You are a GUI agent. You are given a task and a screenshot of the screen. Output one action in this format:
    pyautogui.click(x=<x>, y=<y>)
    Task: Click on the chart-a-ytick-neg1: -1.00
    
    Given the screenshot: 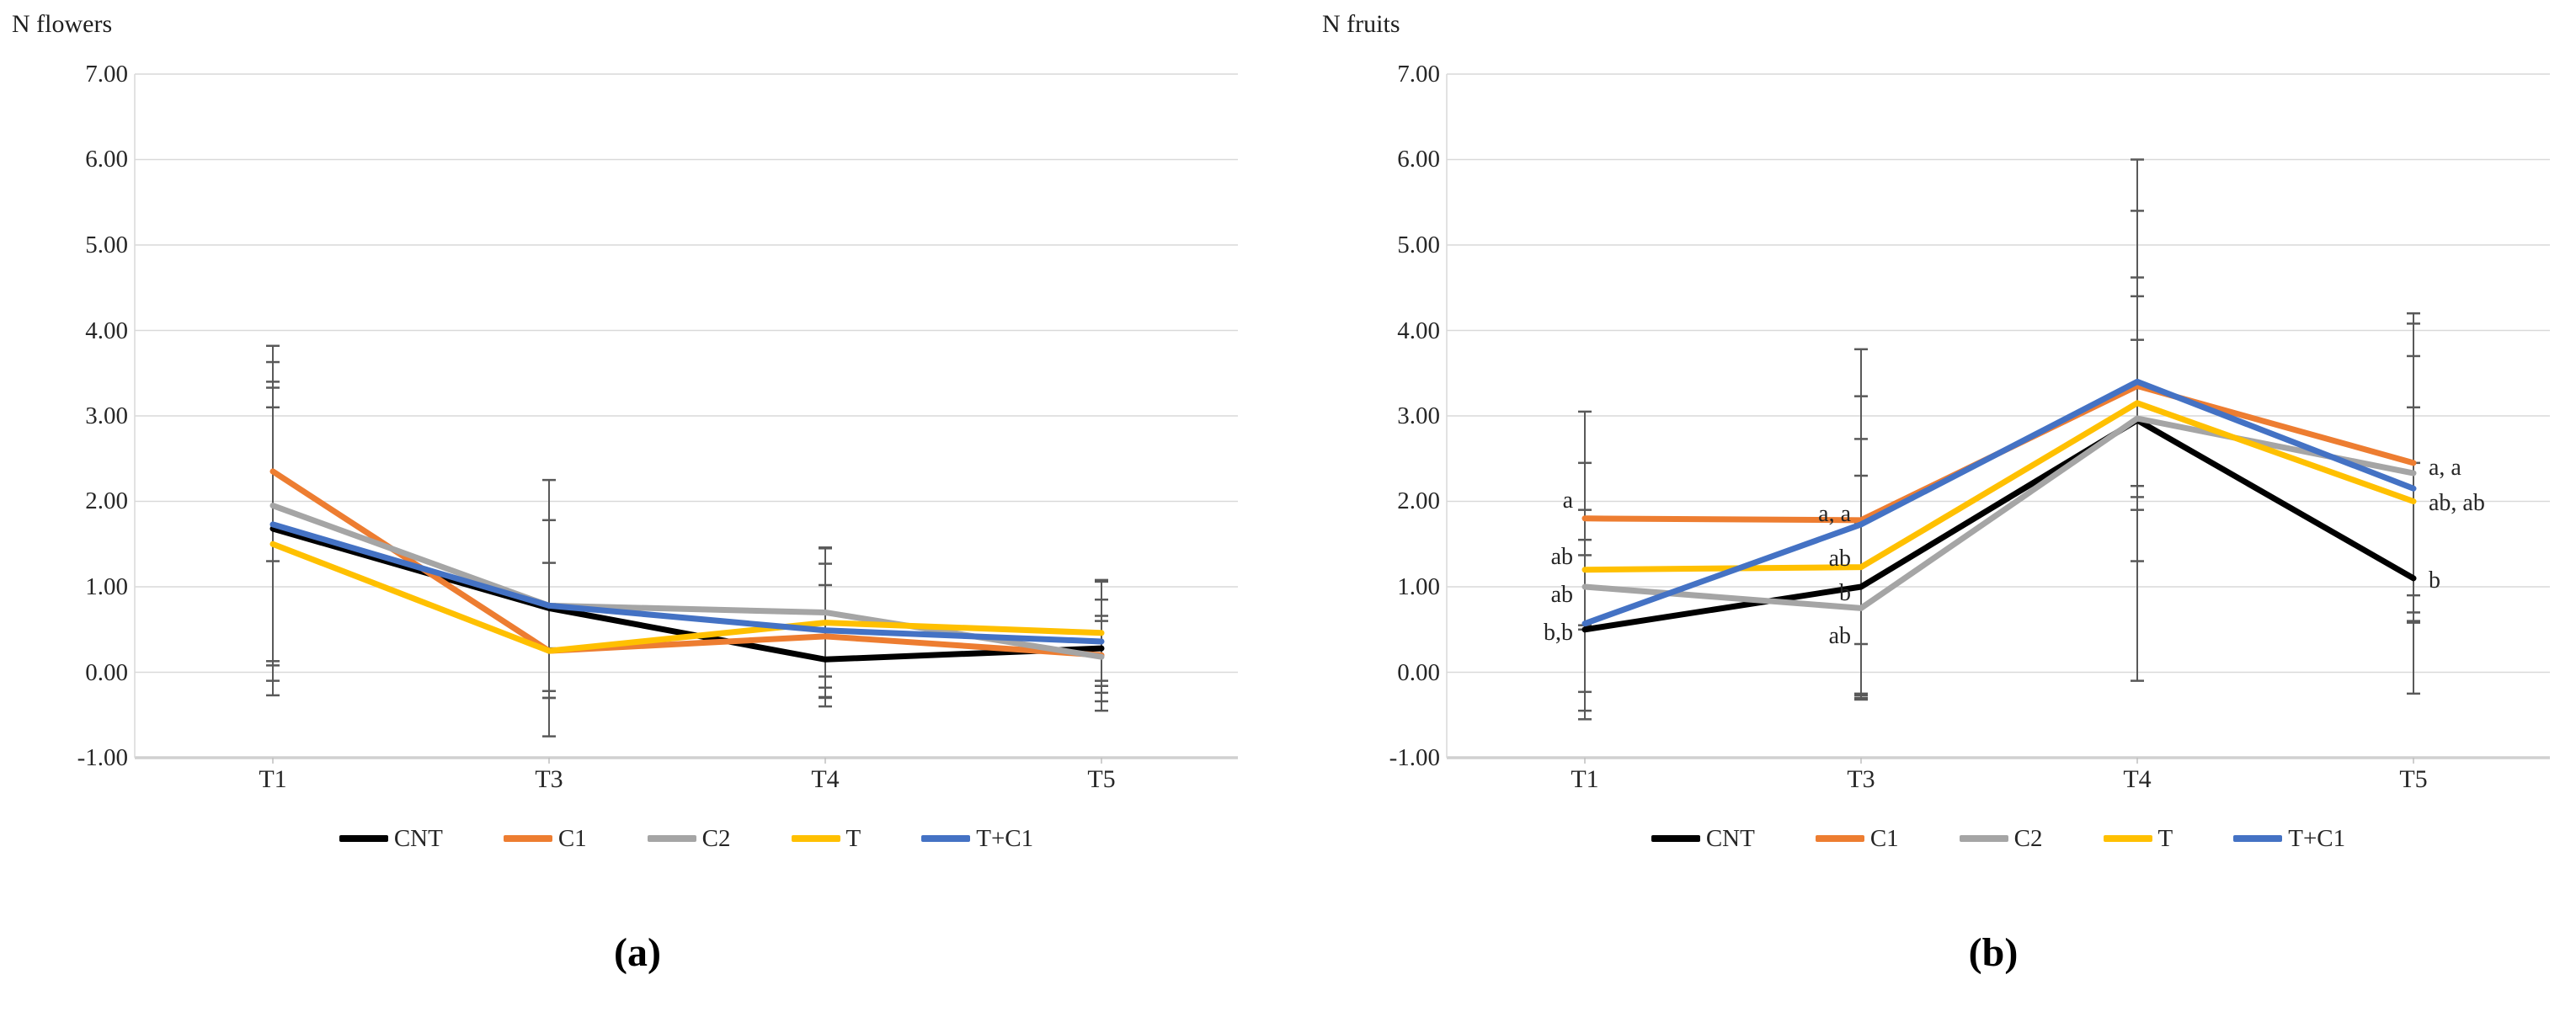 What is the action you would take?
    pyautogui.click(x=102, y=758)
    